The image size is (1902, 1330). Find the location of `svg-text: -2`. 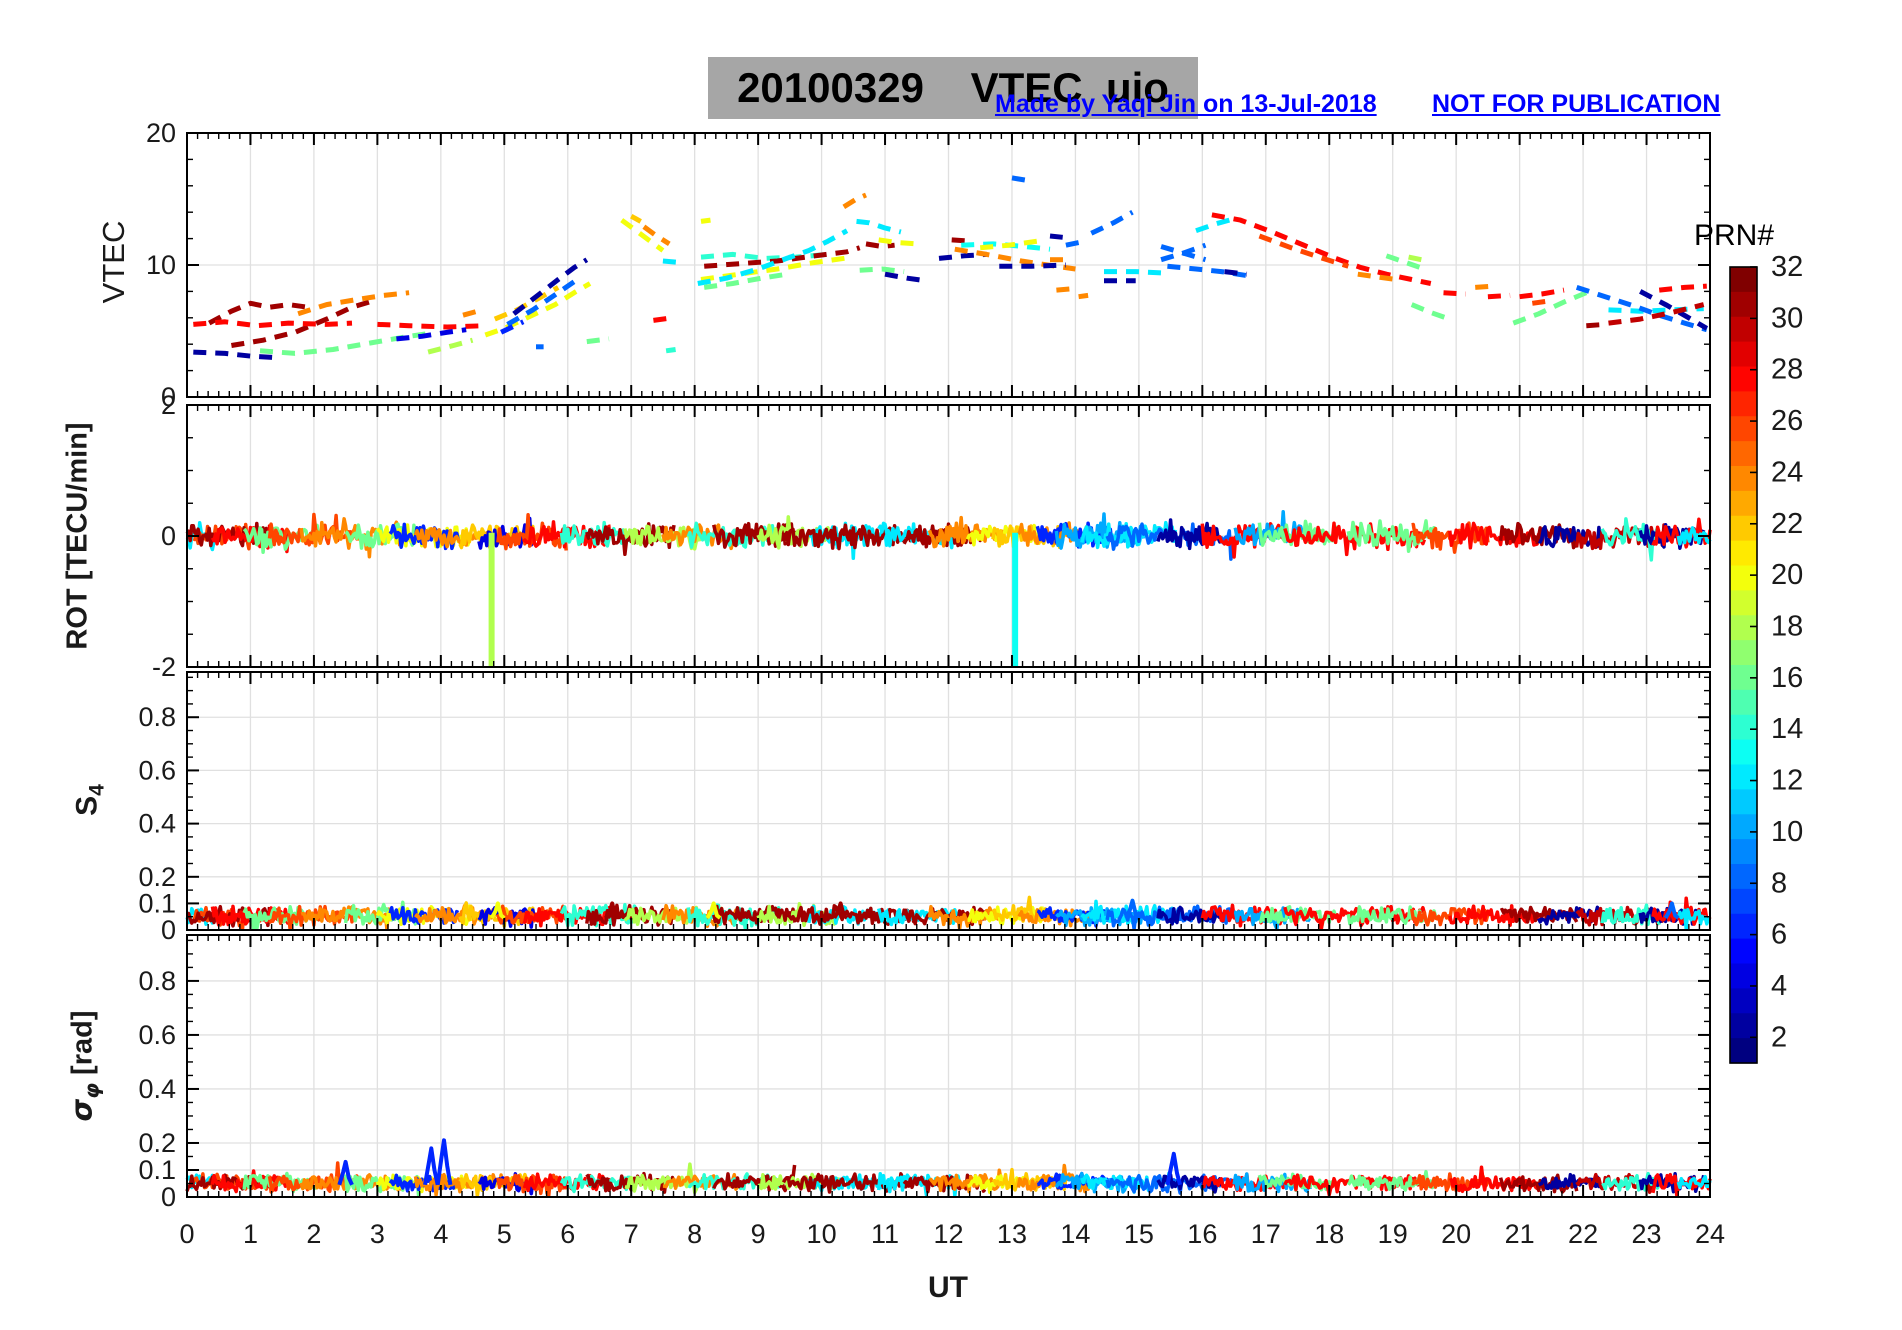

svg-text: -2 is located at coordinates (164, 667).